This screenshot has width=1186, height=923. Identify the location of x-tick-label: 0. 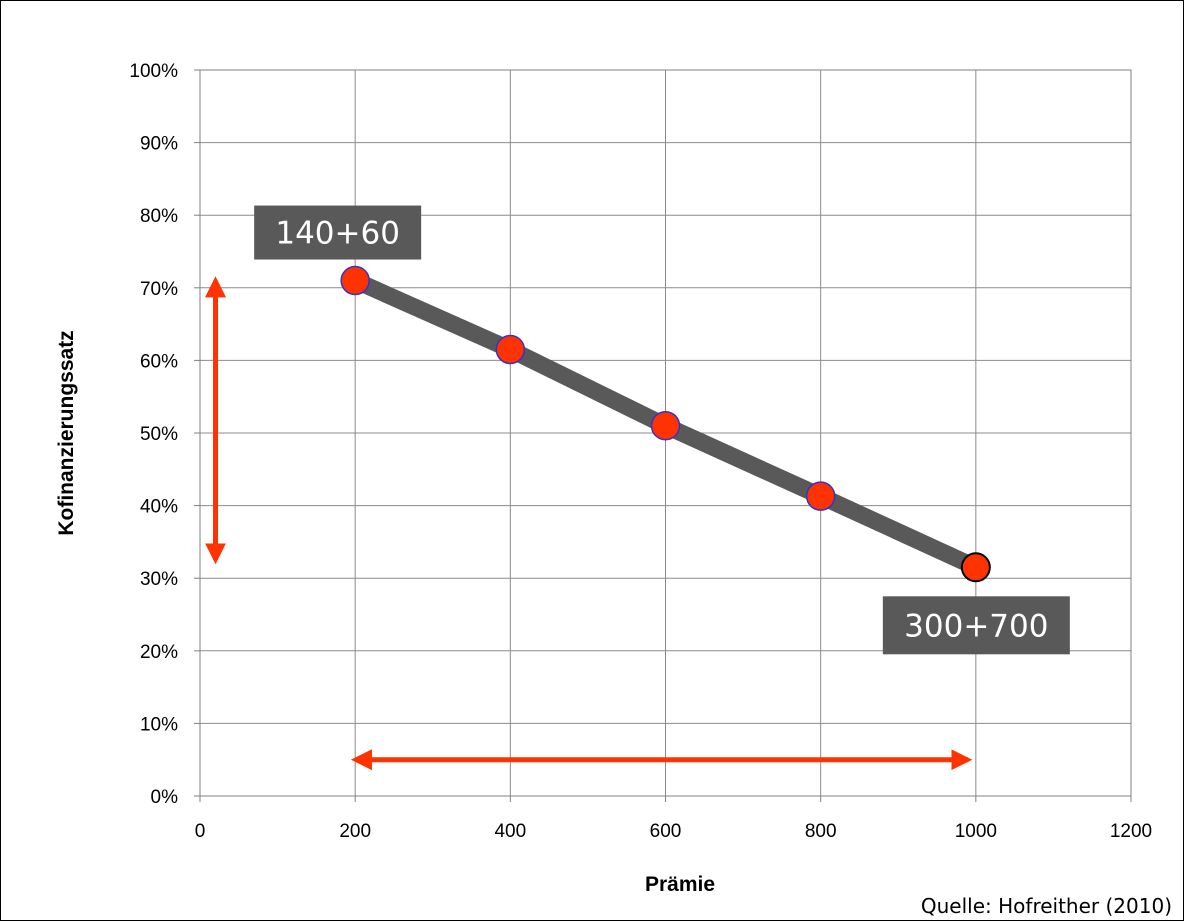
(200, 831).